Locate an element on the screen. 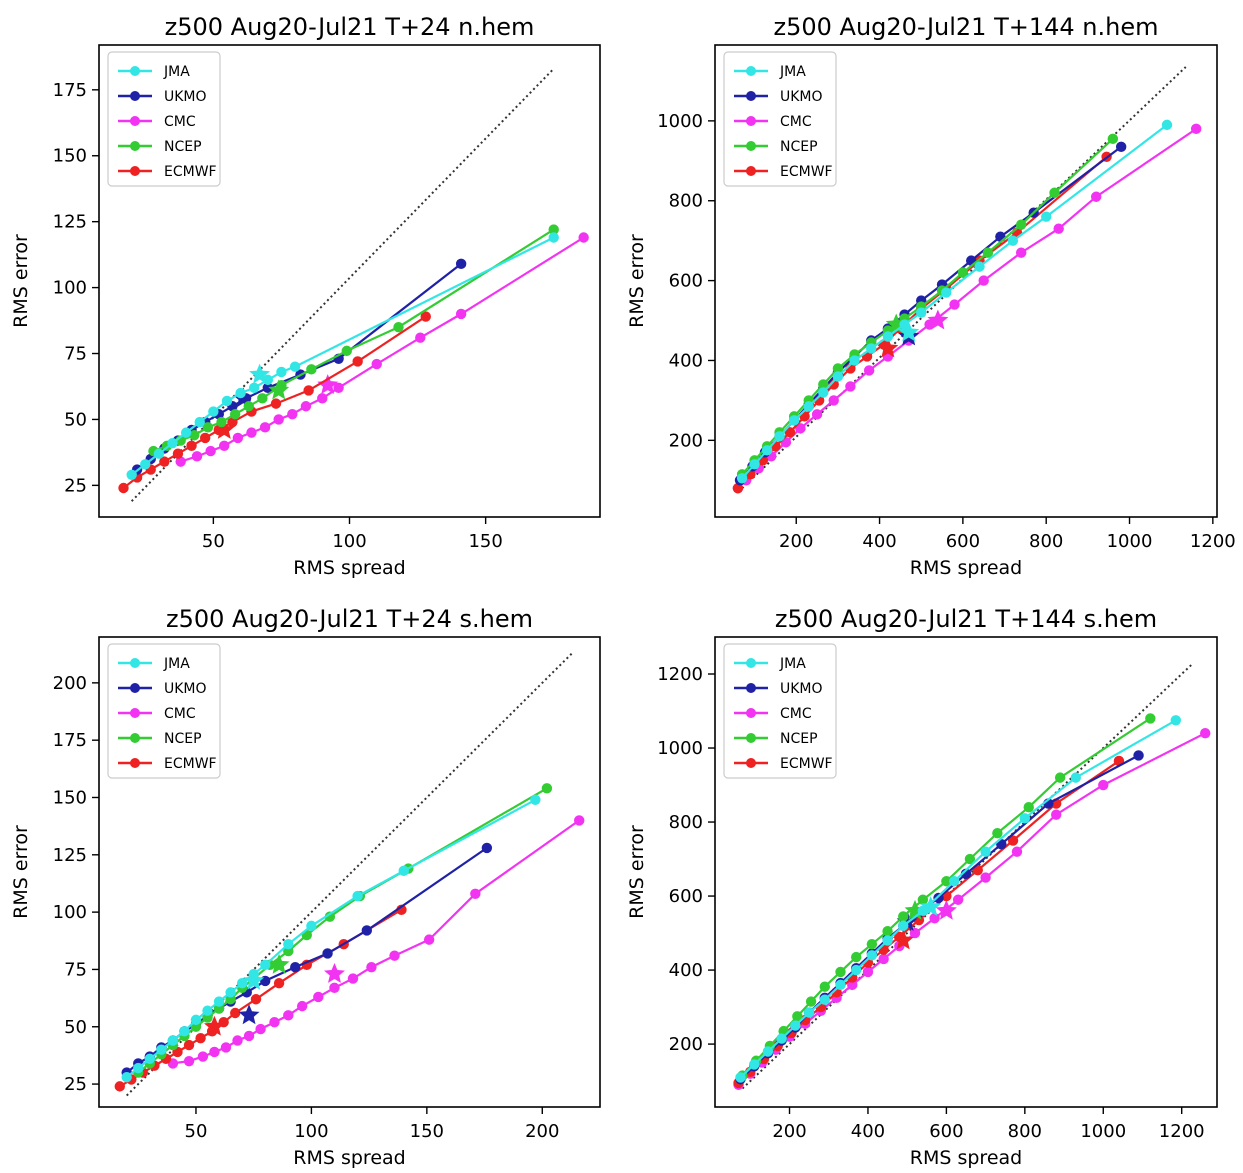 The width and height of the screenshot is (1243, 1173). diagonal-line is located at coordinates (342, 285).